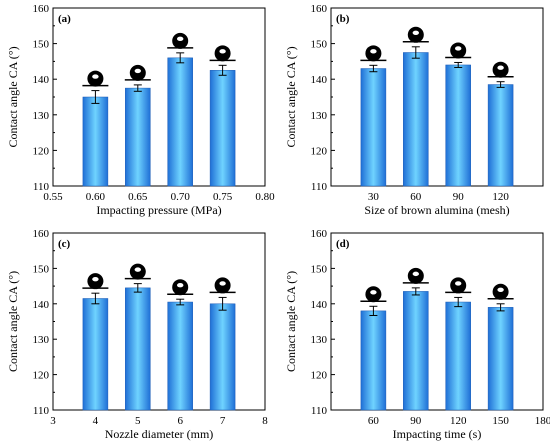  I want to click on x-tick-label: 0.65, so click(138, 197).